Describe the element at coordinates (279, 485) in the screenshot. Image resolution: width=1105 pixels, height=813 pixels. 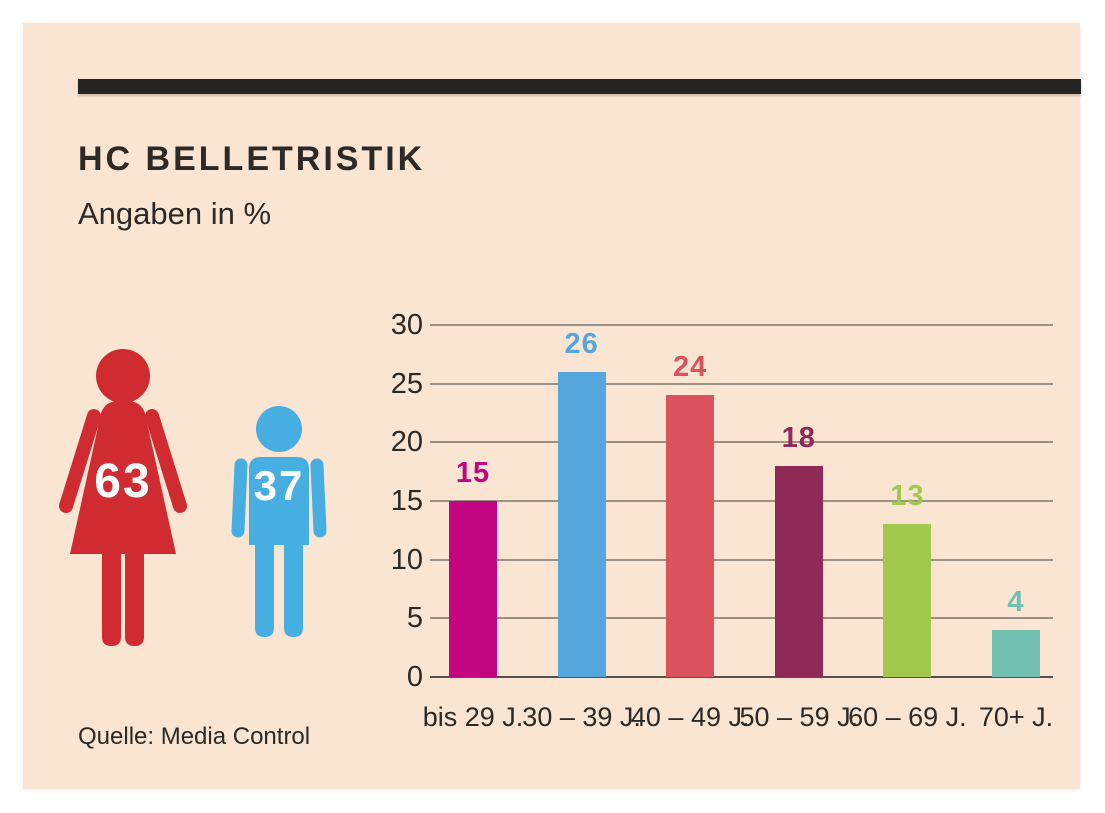
I see `male-share-value: 37` at that location.